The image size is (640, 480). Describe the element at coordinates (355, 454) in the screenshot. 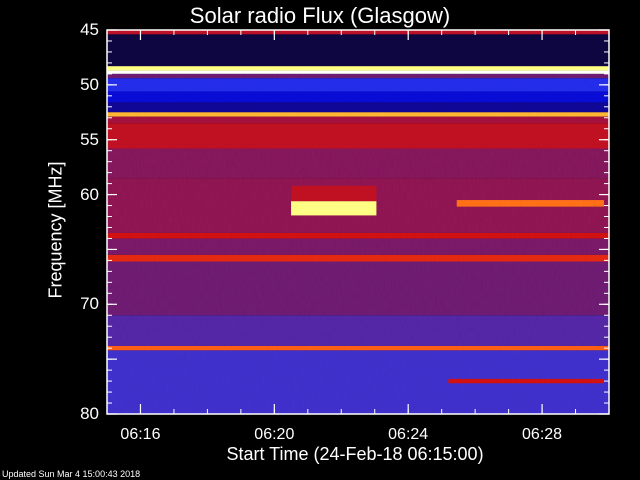

I see `x-axis-label: Start Time (24-Feb-18 06:15:00)` at that location.